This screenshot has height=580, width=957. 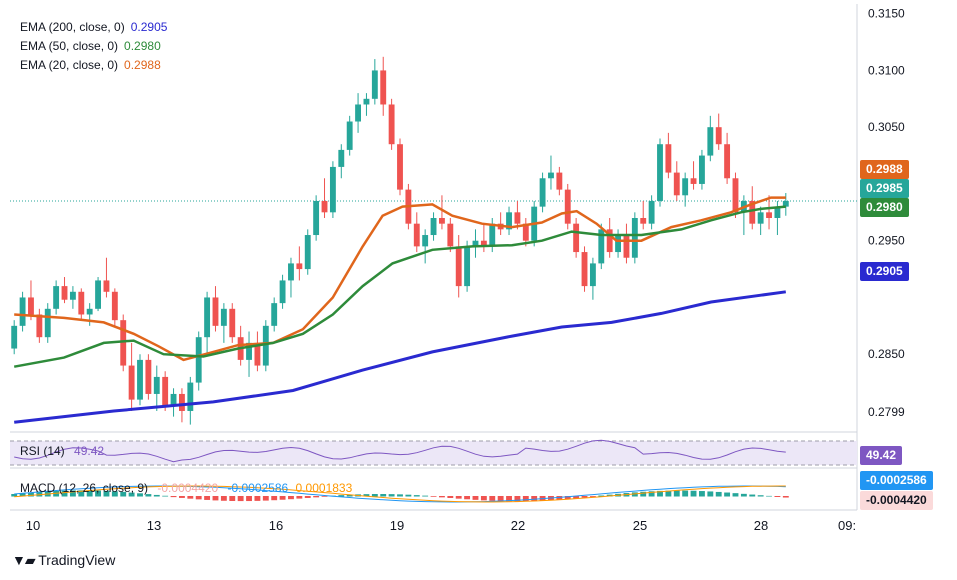 What do you see at coordinates (63, 560) in the screenshot?
I see `tradingview-brand: ▼▰ TradingView` at bounding box center [63, 560].